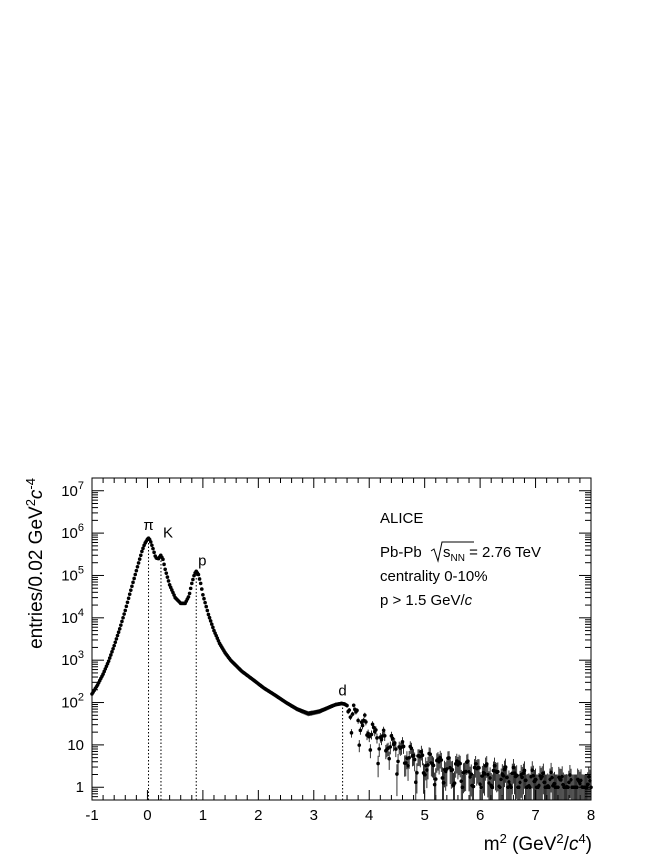 The image size is (664, 860). Describe the element at coordinates (258, 815) in the screenshot. I see `x-tick-label: 2` at that location.